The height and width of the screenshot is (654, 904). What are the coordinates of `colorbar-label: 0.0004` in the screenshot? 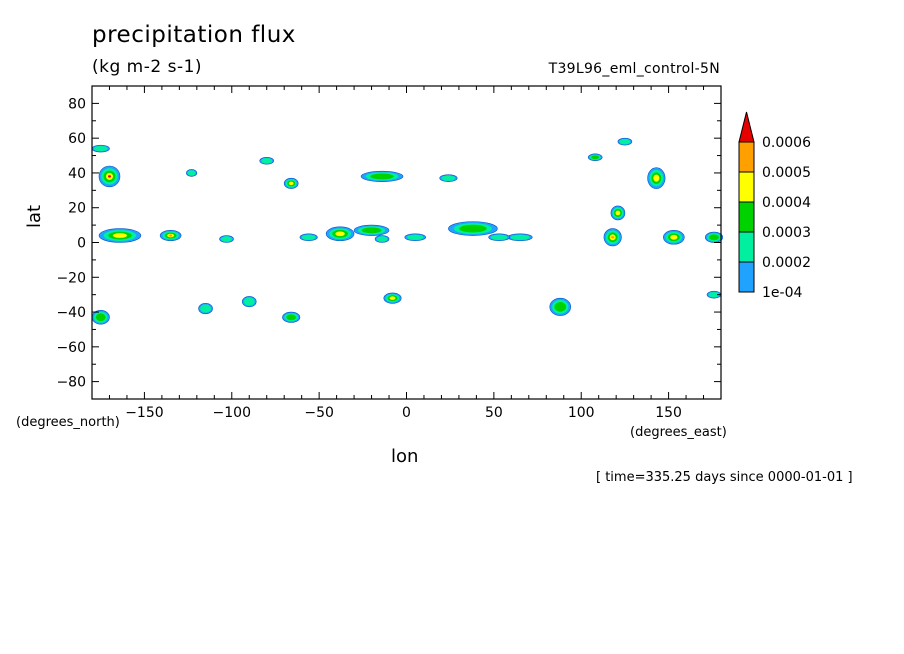 It's located at (786, 203).